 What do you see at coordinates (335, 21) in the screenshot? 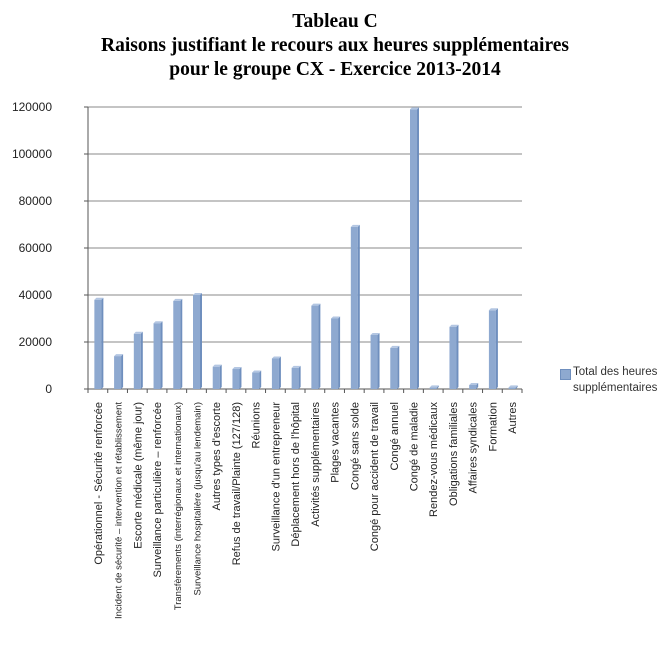
I see `title-line-1: Tableau C` at bounding box center [335, 21].